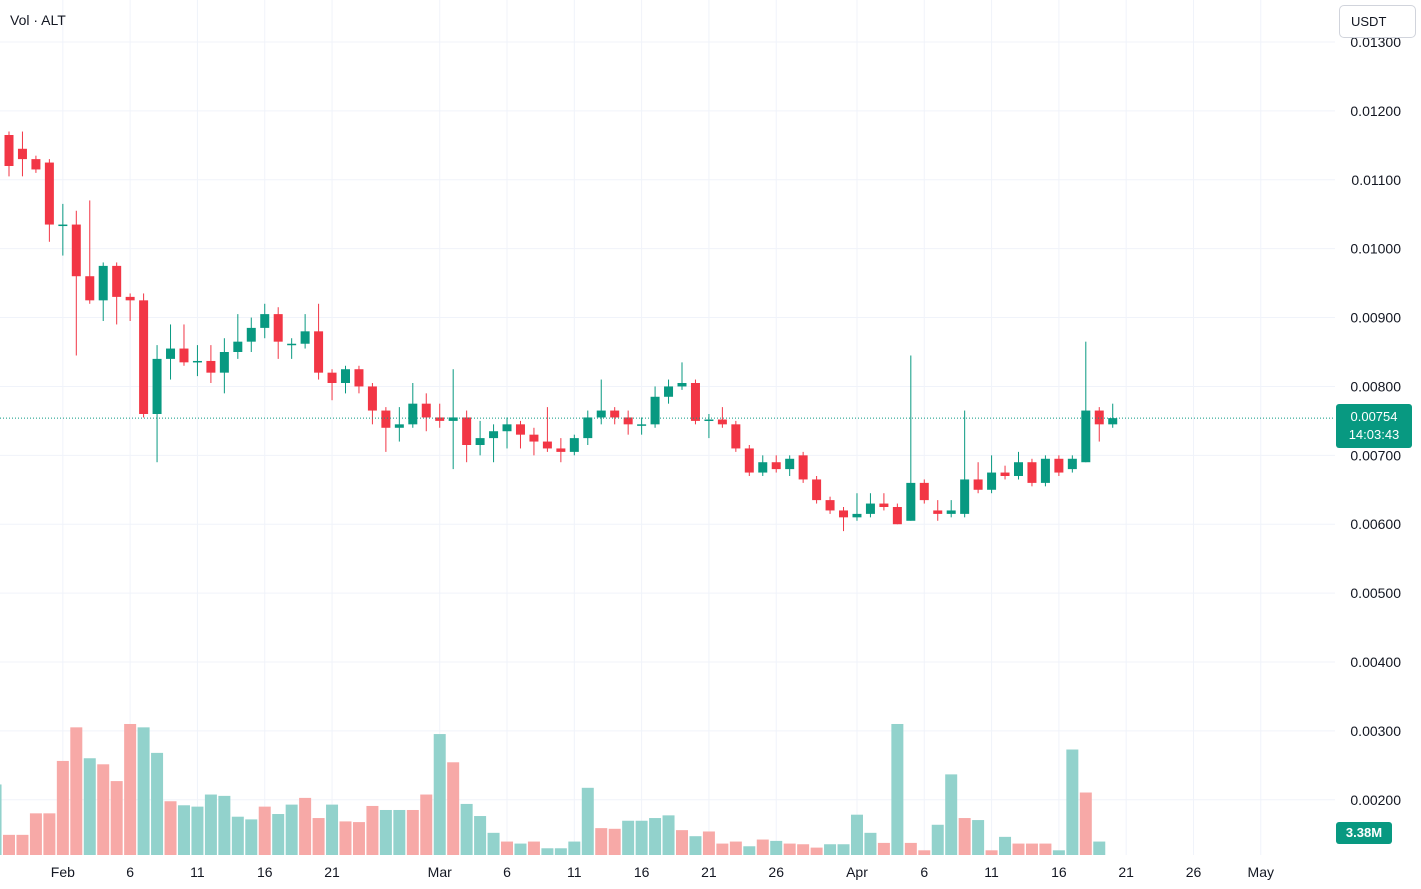 The image size is (1421, 889). I want to click on time-tick-label: 26, so click(776, 872).